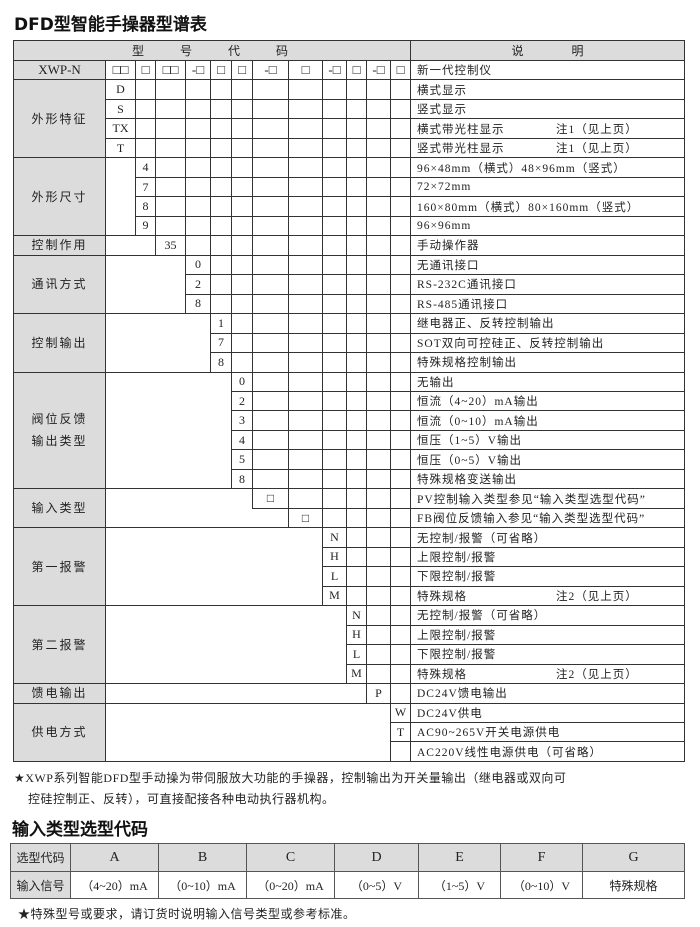  What do you see at coordinates (482, 616) in the screenshot?
I see `description-text: 无控制/报警（可省略）` at bounding box center [482, 616].